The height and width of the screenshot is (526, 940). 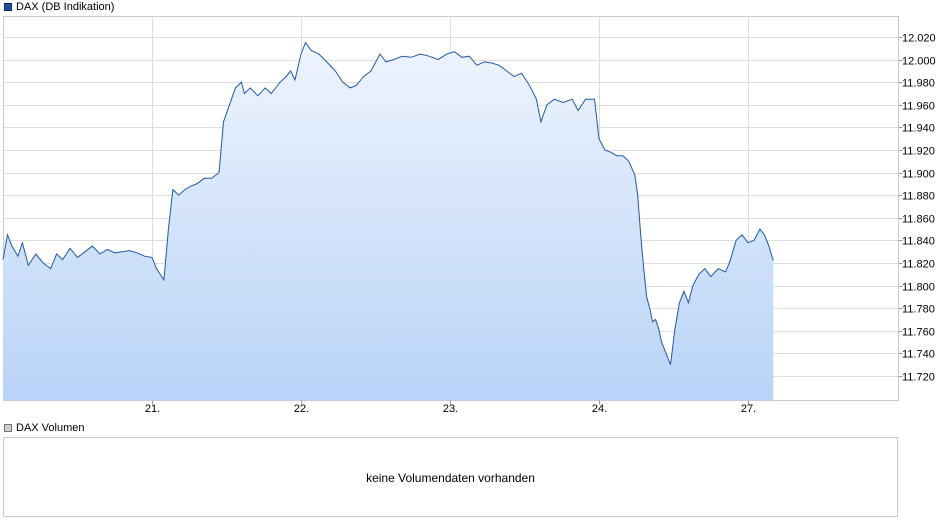 I want to click on y-tick-label: 11.840, so click(x=918, y=242).